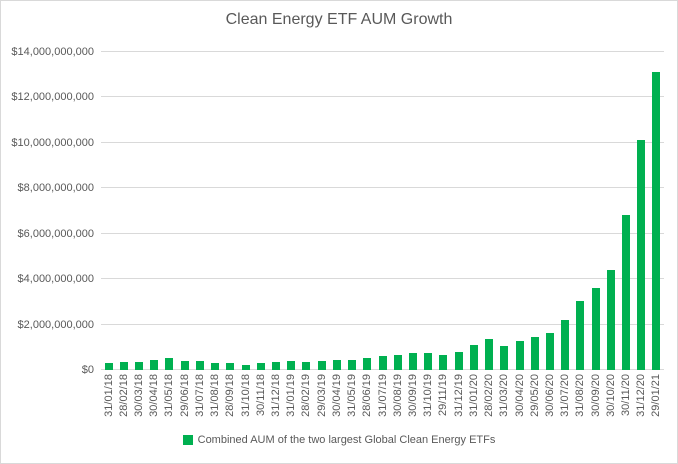 Image resolution: width=678 pixels, height=464 pixels. What do you see at coordinates (412, 395) in the screenshot?
I see `x-axis-tick-label: 30/09/19` at bounding box center [412, 395].